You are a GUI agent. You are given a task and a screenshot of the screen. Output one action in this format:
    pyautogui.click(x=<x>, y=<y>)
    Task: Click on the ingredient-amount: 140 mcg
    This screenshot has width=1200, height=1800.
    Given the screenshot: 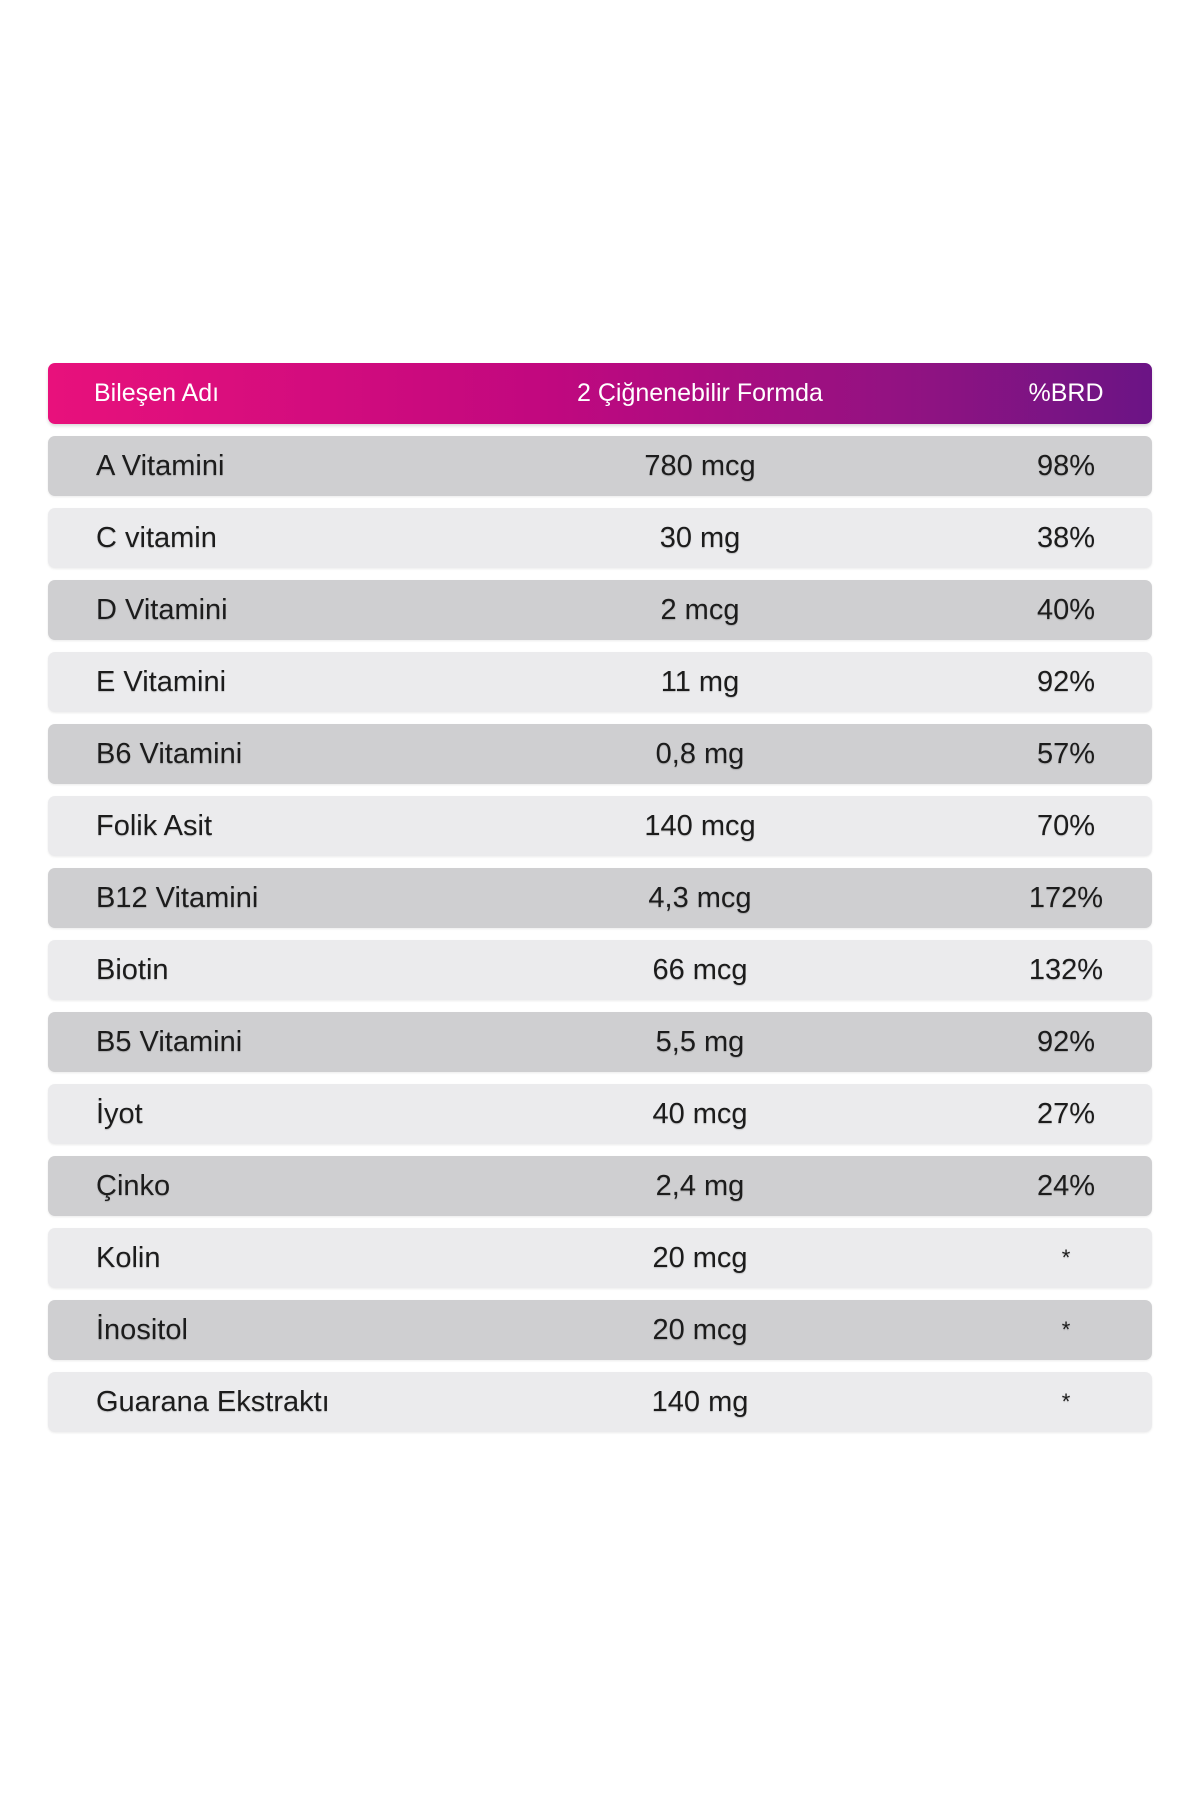 What is the action you would take?
    pyautogui.click(x=700, y=825)
    